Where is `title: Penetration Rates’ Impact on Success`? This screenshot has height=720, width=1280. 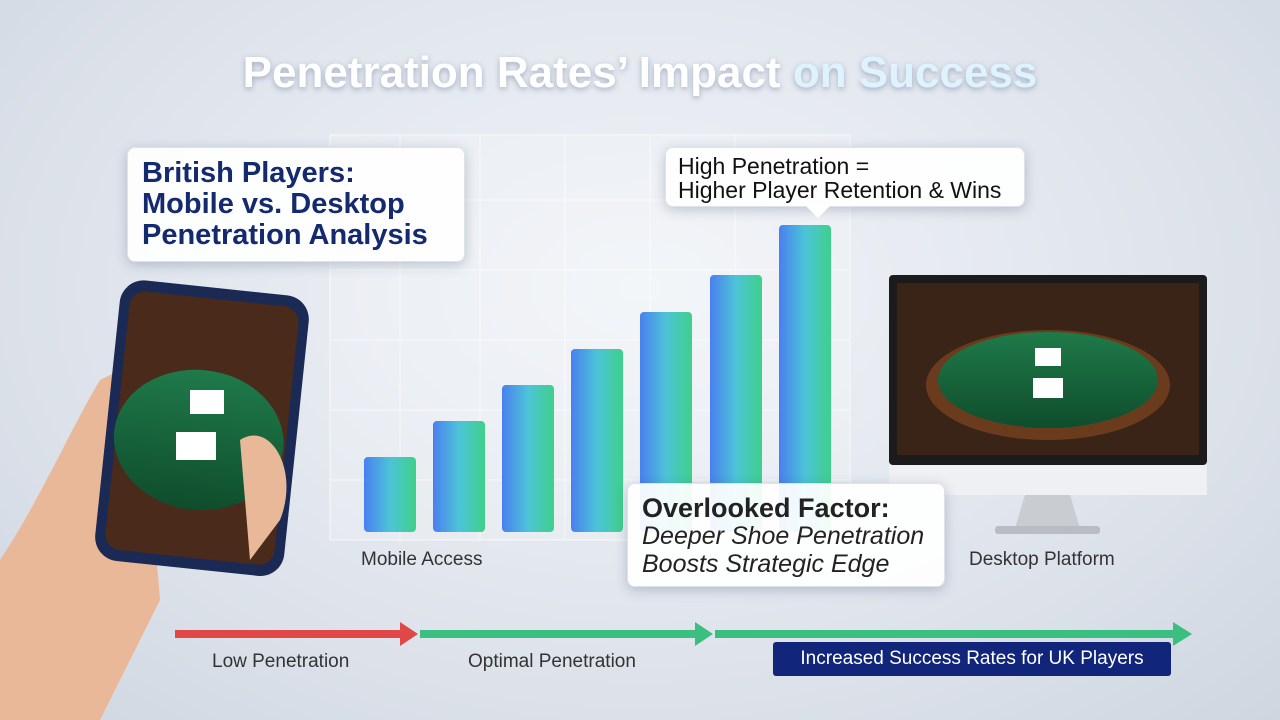 title: Penetration Rates’ Impact on Success is located at coordinates (640, 73).